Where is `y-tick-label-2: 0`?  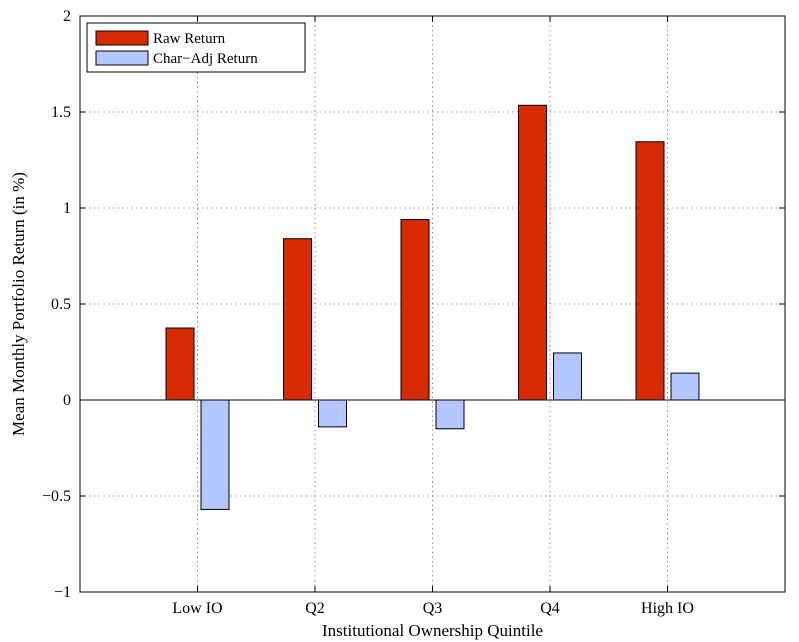
y-tick-label-2: 0 is located at coordinates (67, 400).